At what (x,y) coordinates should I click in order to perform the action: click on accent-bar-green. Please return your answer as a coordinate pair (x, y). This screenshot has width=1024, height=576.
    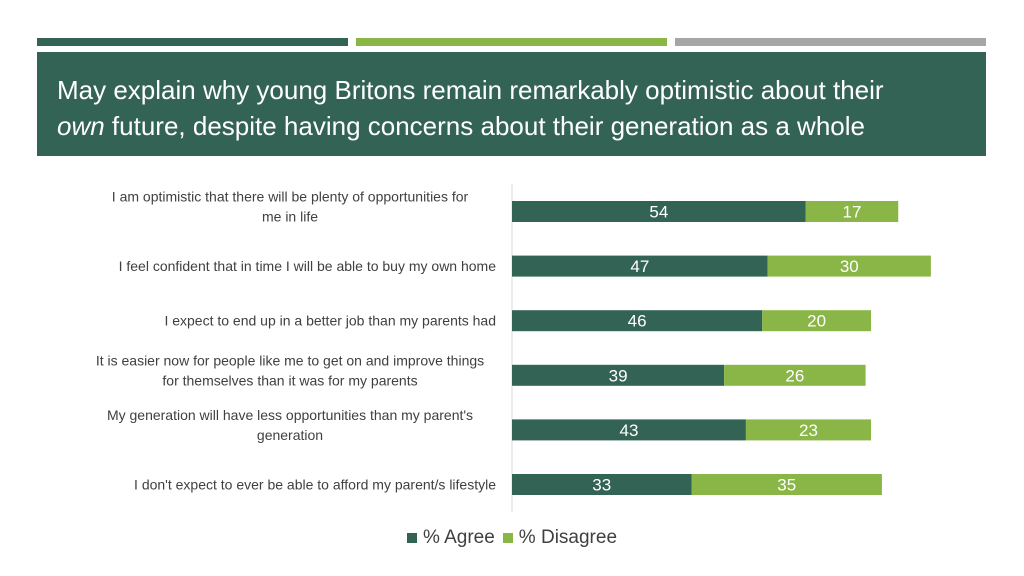
    Looking at the image, I should click on (511, 42).